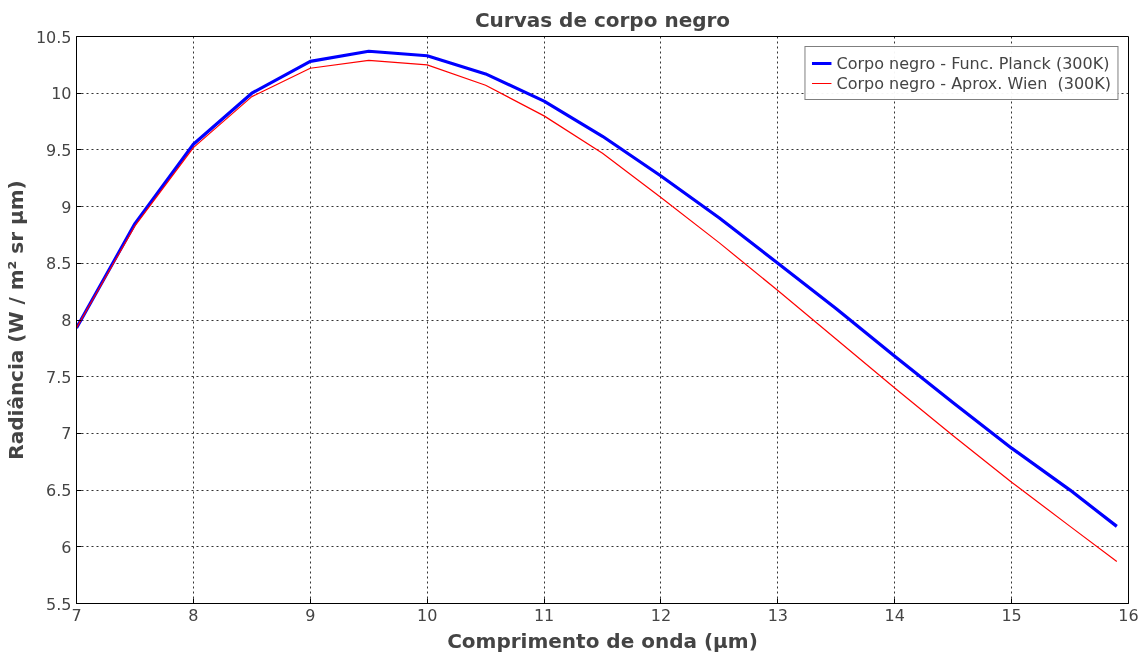  What do you see at coordinates (66, 207) in the screenshot?
I see `y-tick-label: 9` at bounding box center [66, 207].